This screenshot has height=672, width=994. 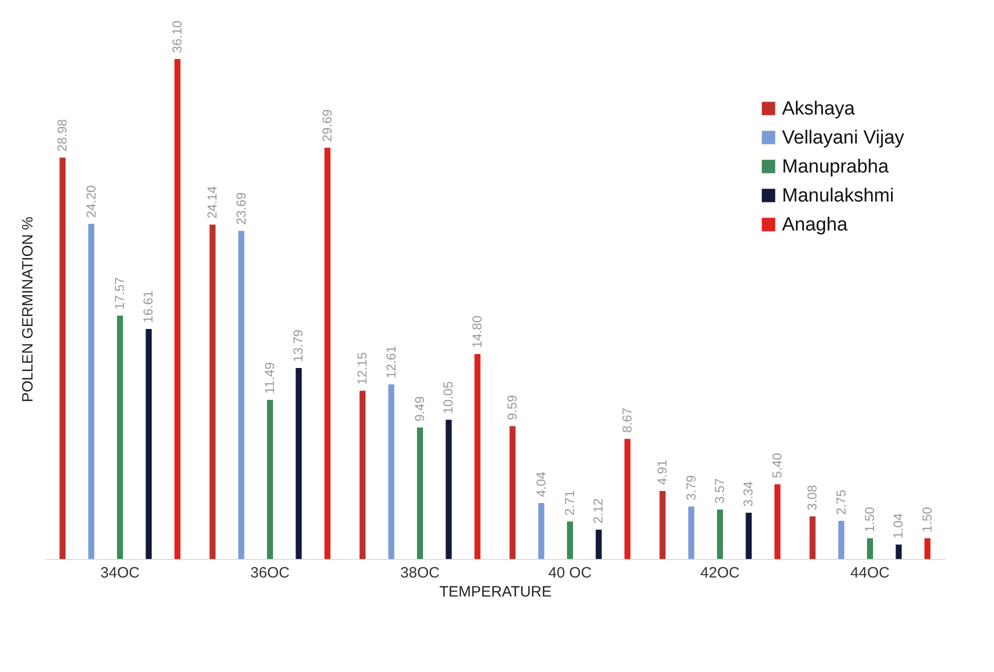 I want to click on x-tick-label: 34OC, so click(x=120, y=573).